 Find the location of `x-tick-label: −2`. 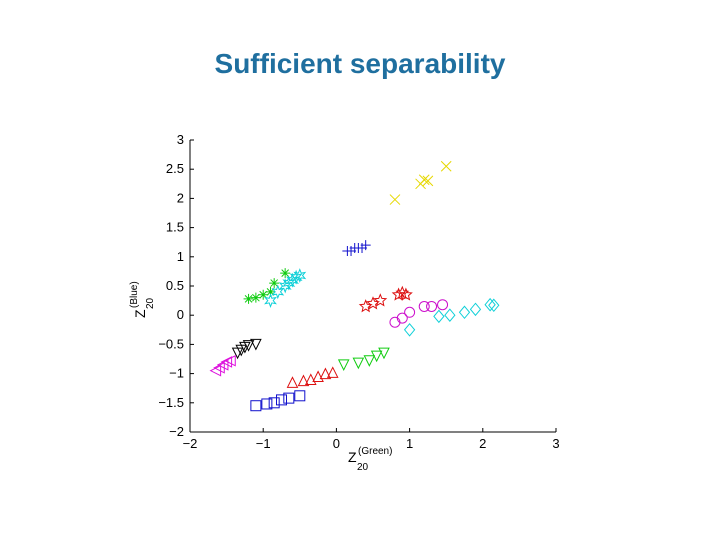

x-tick-label: −2 is located at coordinates (190, 443).